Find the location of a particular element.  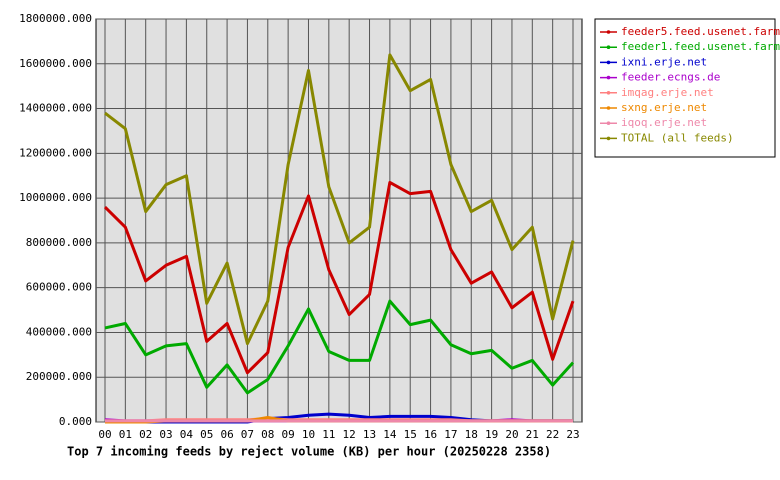

x-tick-label: 00 is located at coordinates (104, 434).